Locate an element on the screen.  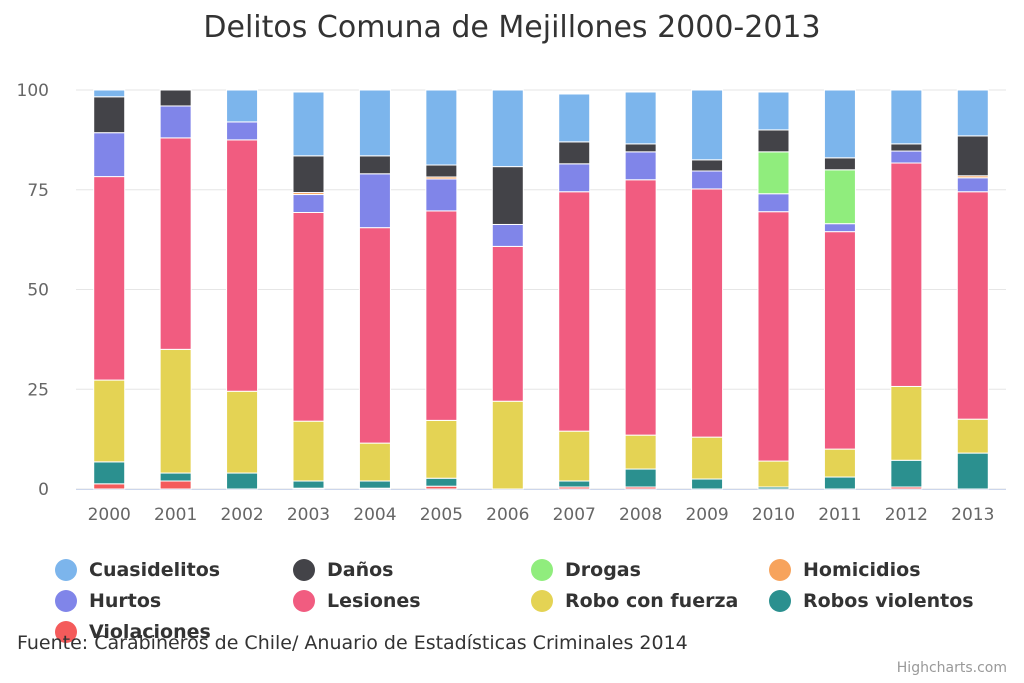
legend-item: Drogas is located at coordinates (586, 570).